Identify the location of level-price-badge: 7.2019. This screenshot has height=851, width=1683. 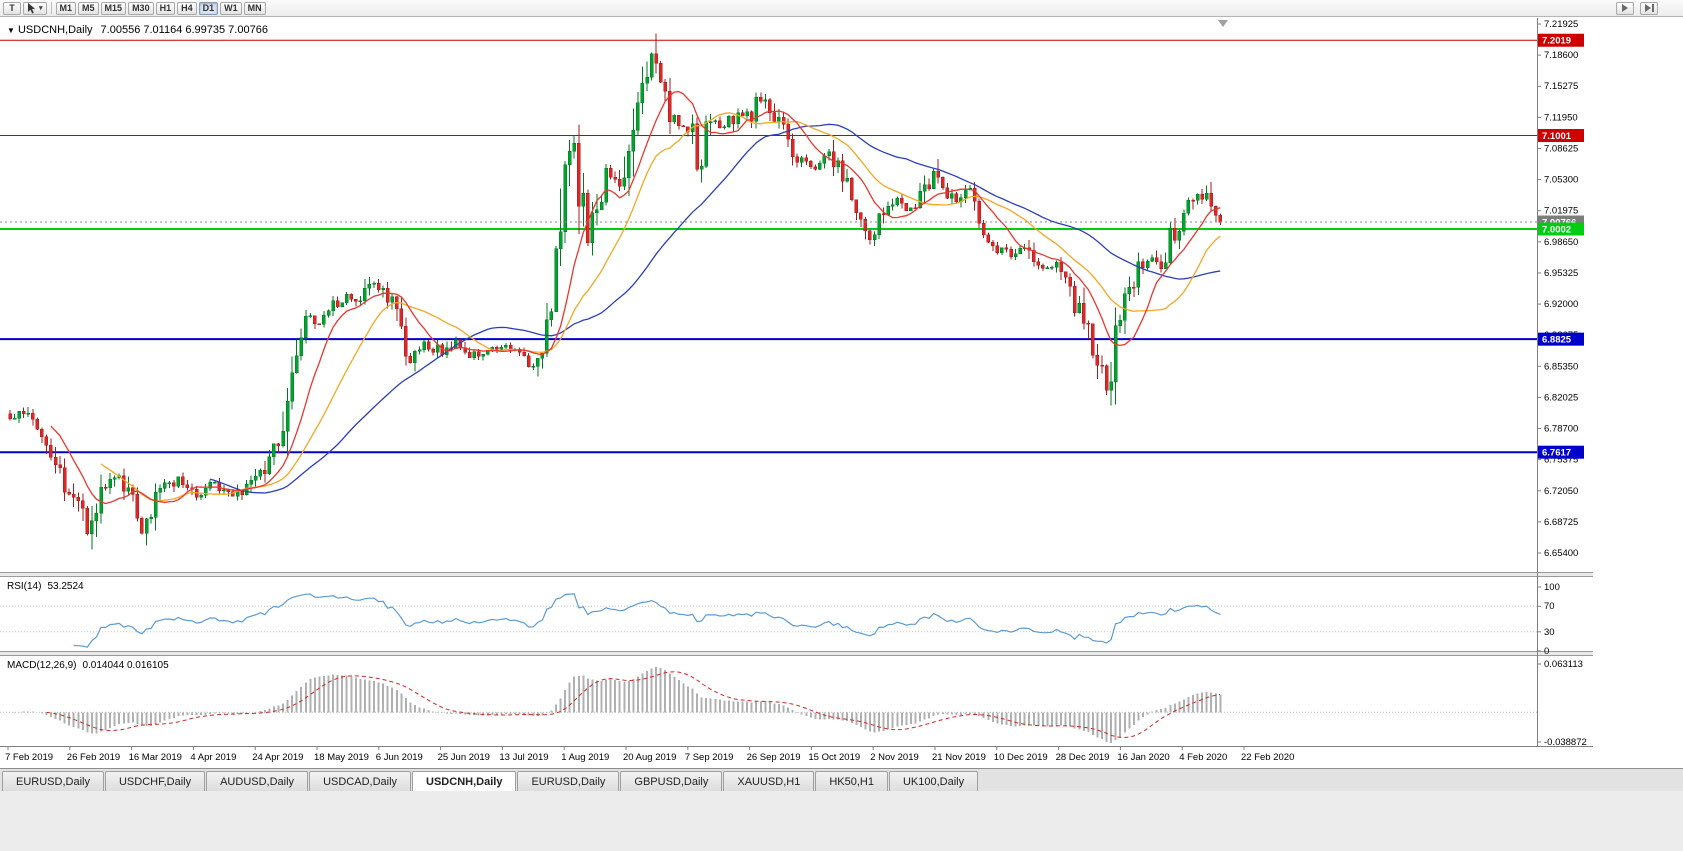
(1556, 41).